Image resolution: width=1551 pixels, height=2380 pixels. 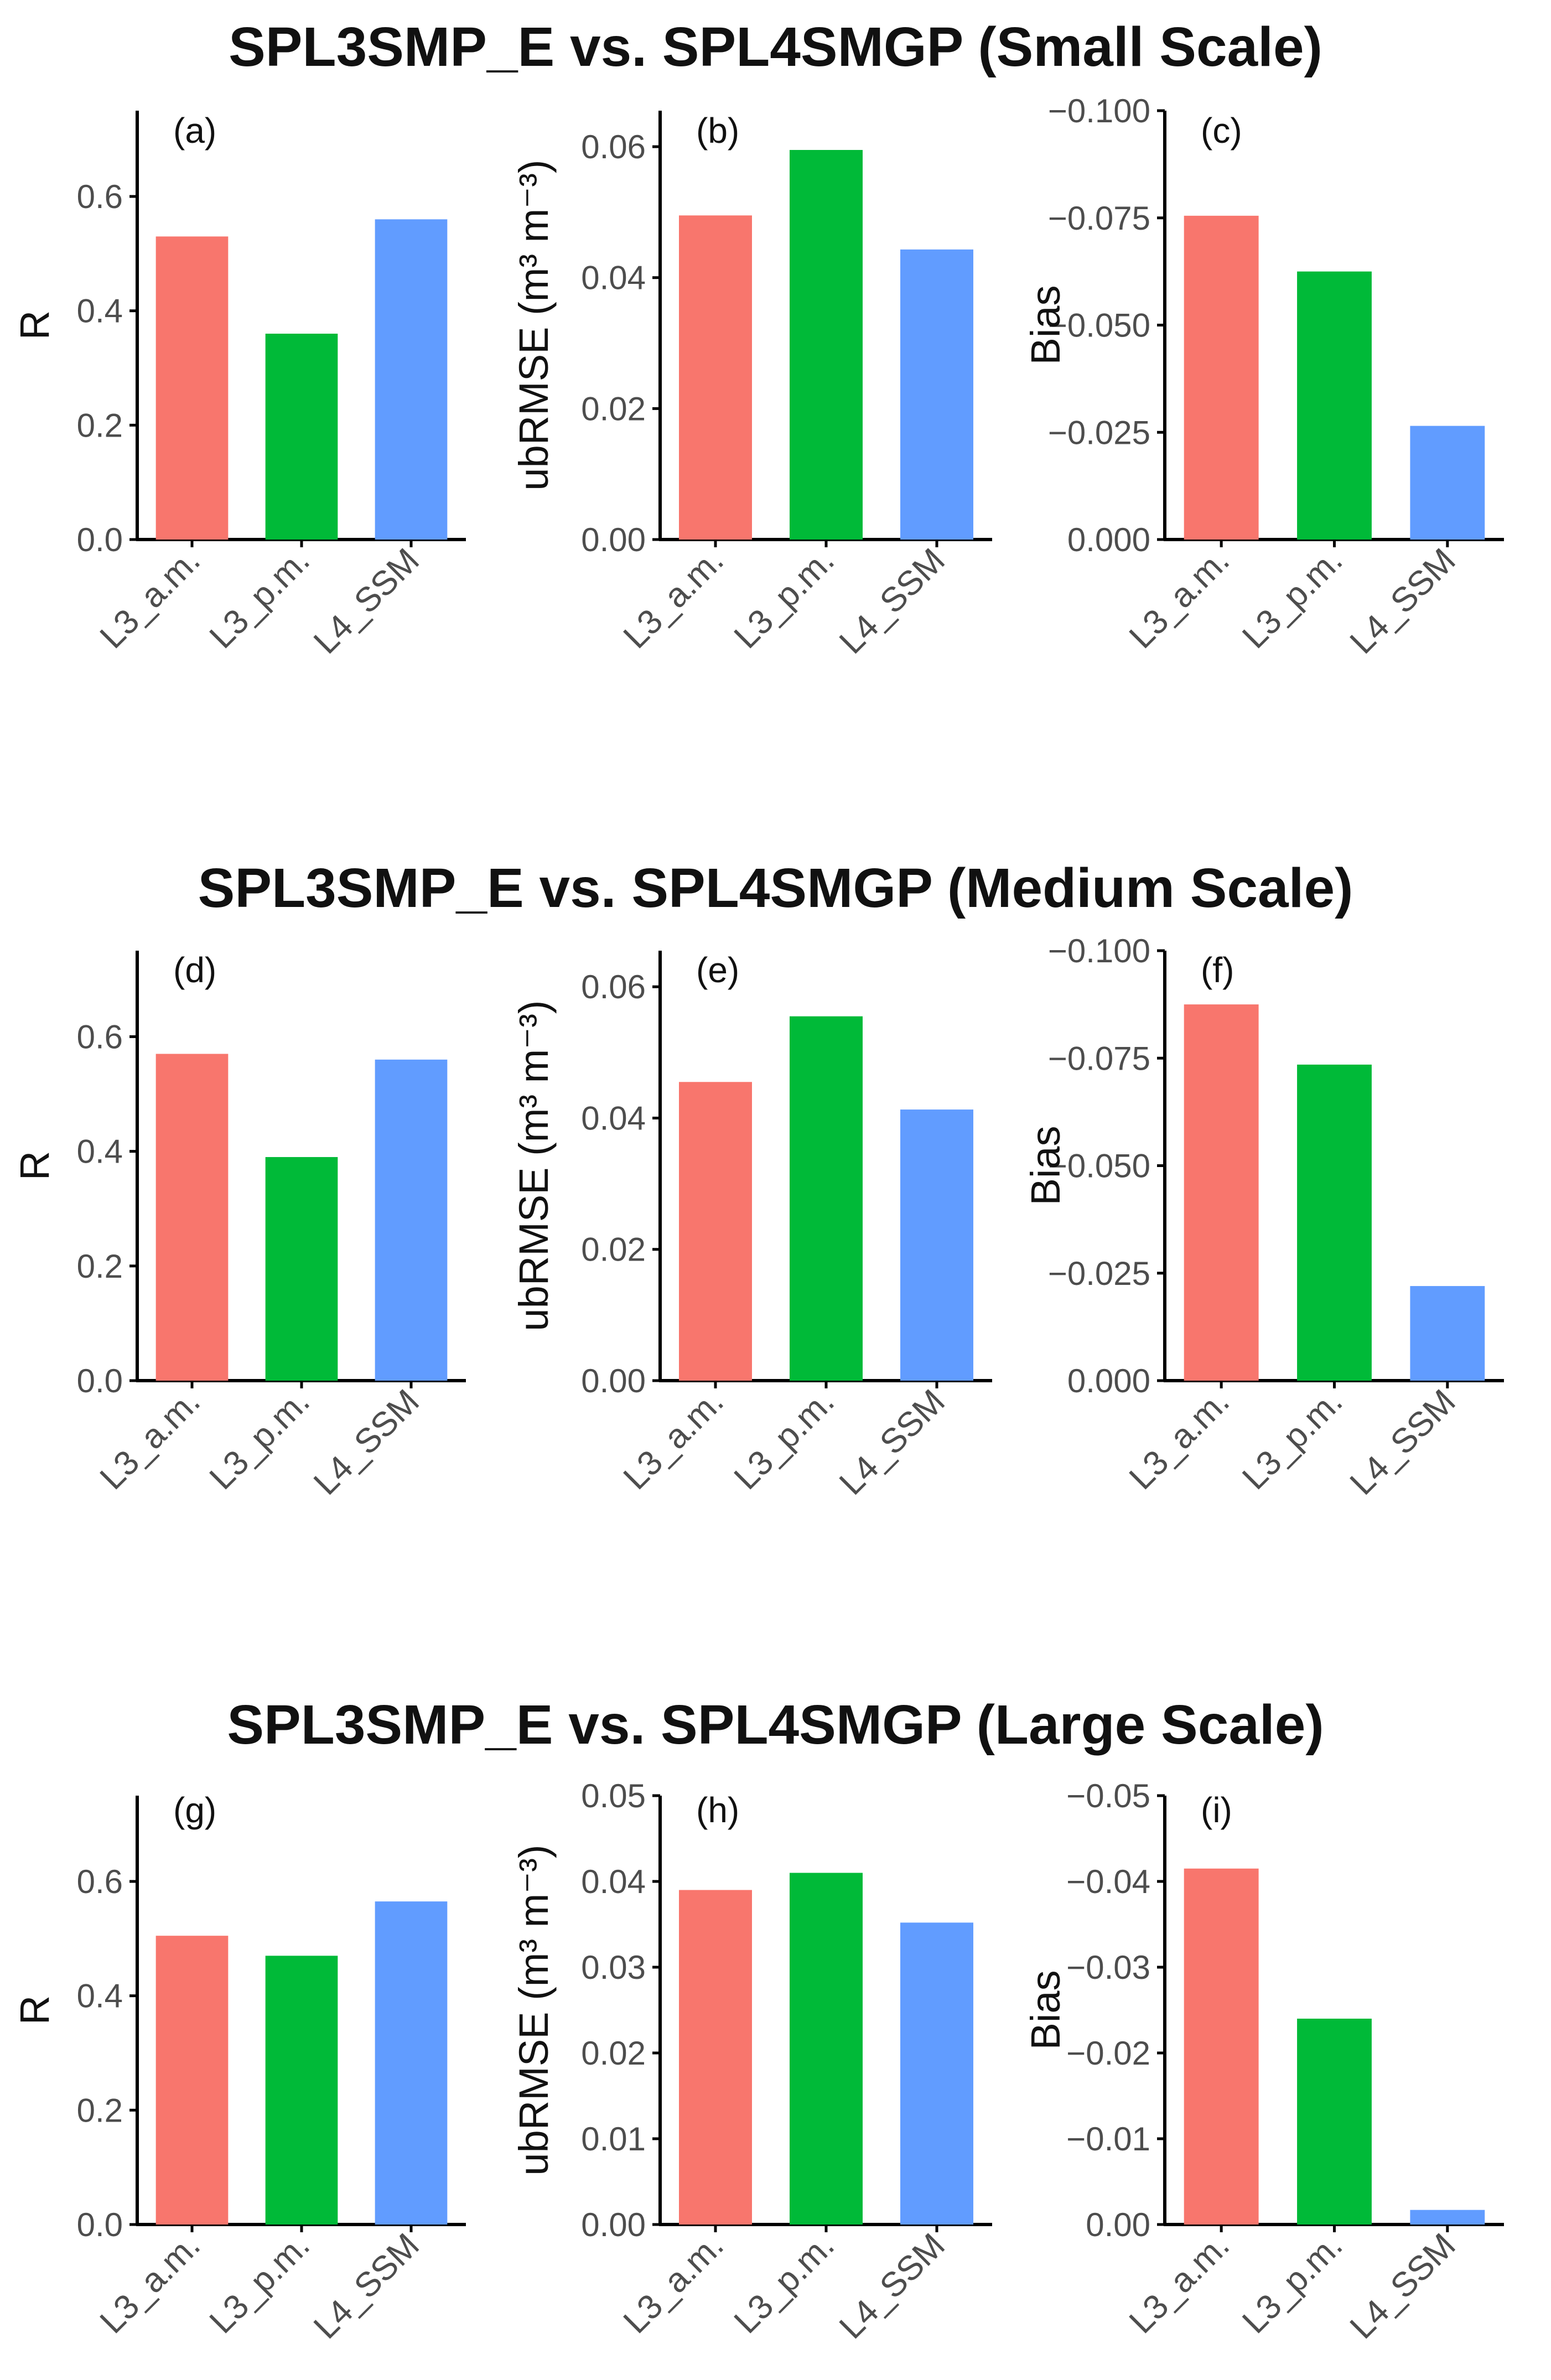 I want to click on y-tick-label: 0.05, so click(x=614, y=1795).